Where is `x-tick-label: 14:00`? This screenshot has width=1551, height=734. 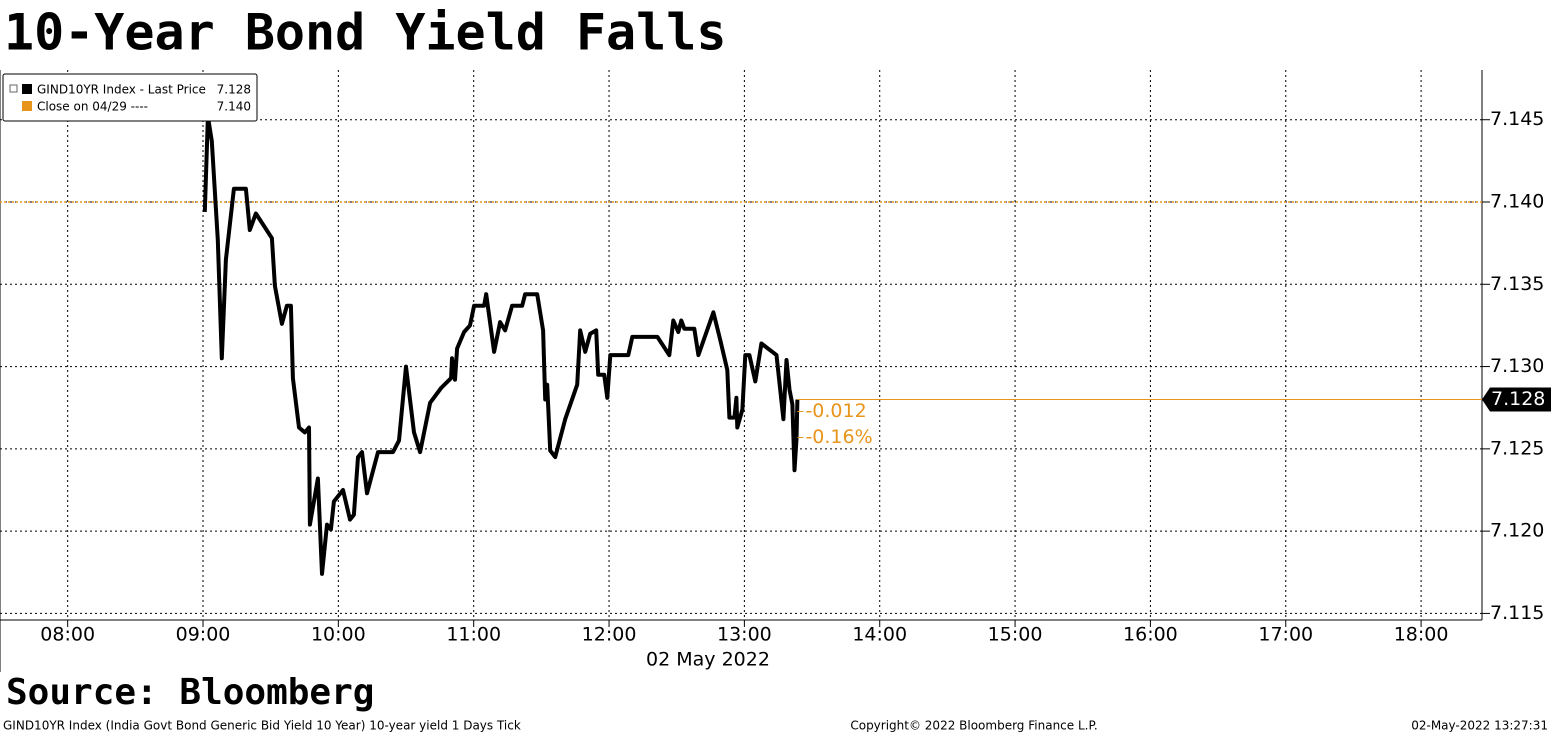 x-tick-label: 14:00 is located at coordinates (879, 635).